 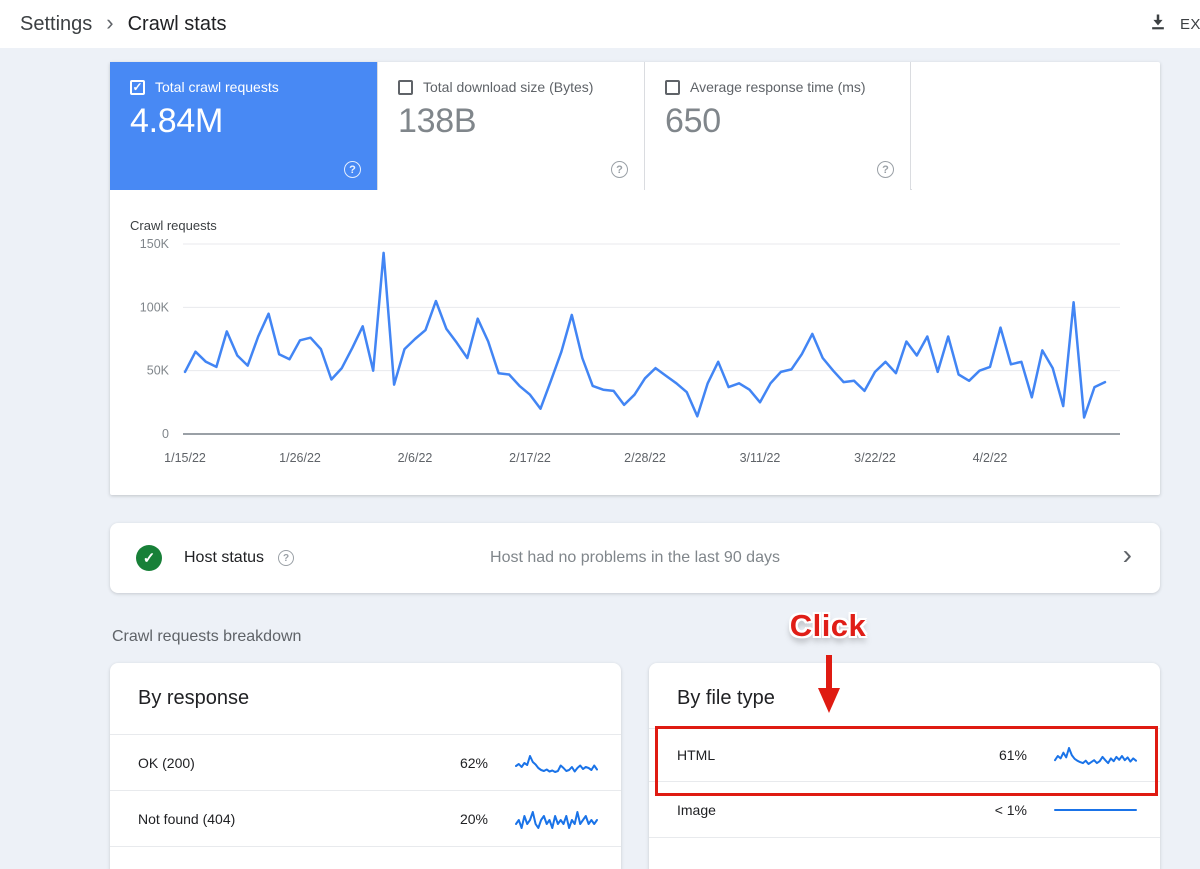 I want to click on export-button: EX, so click(x=1174, y=24).